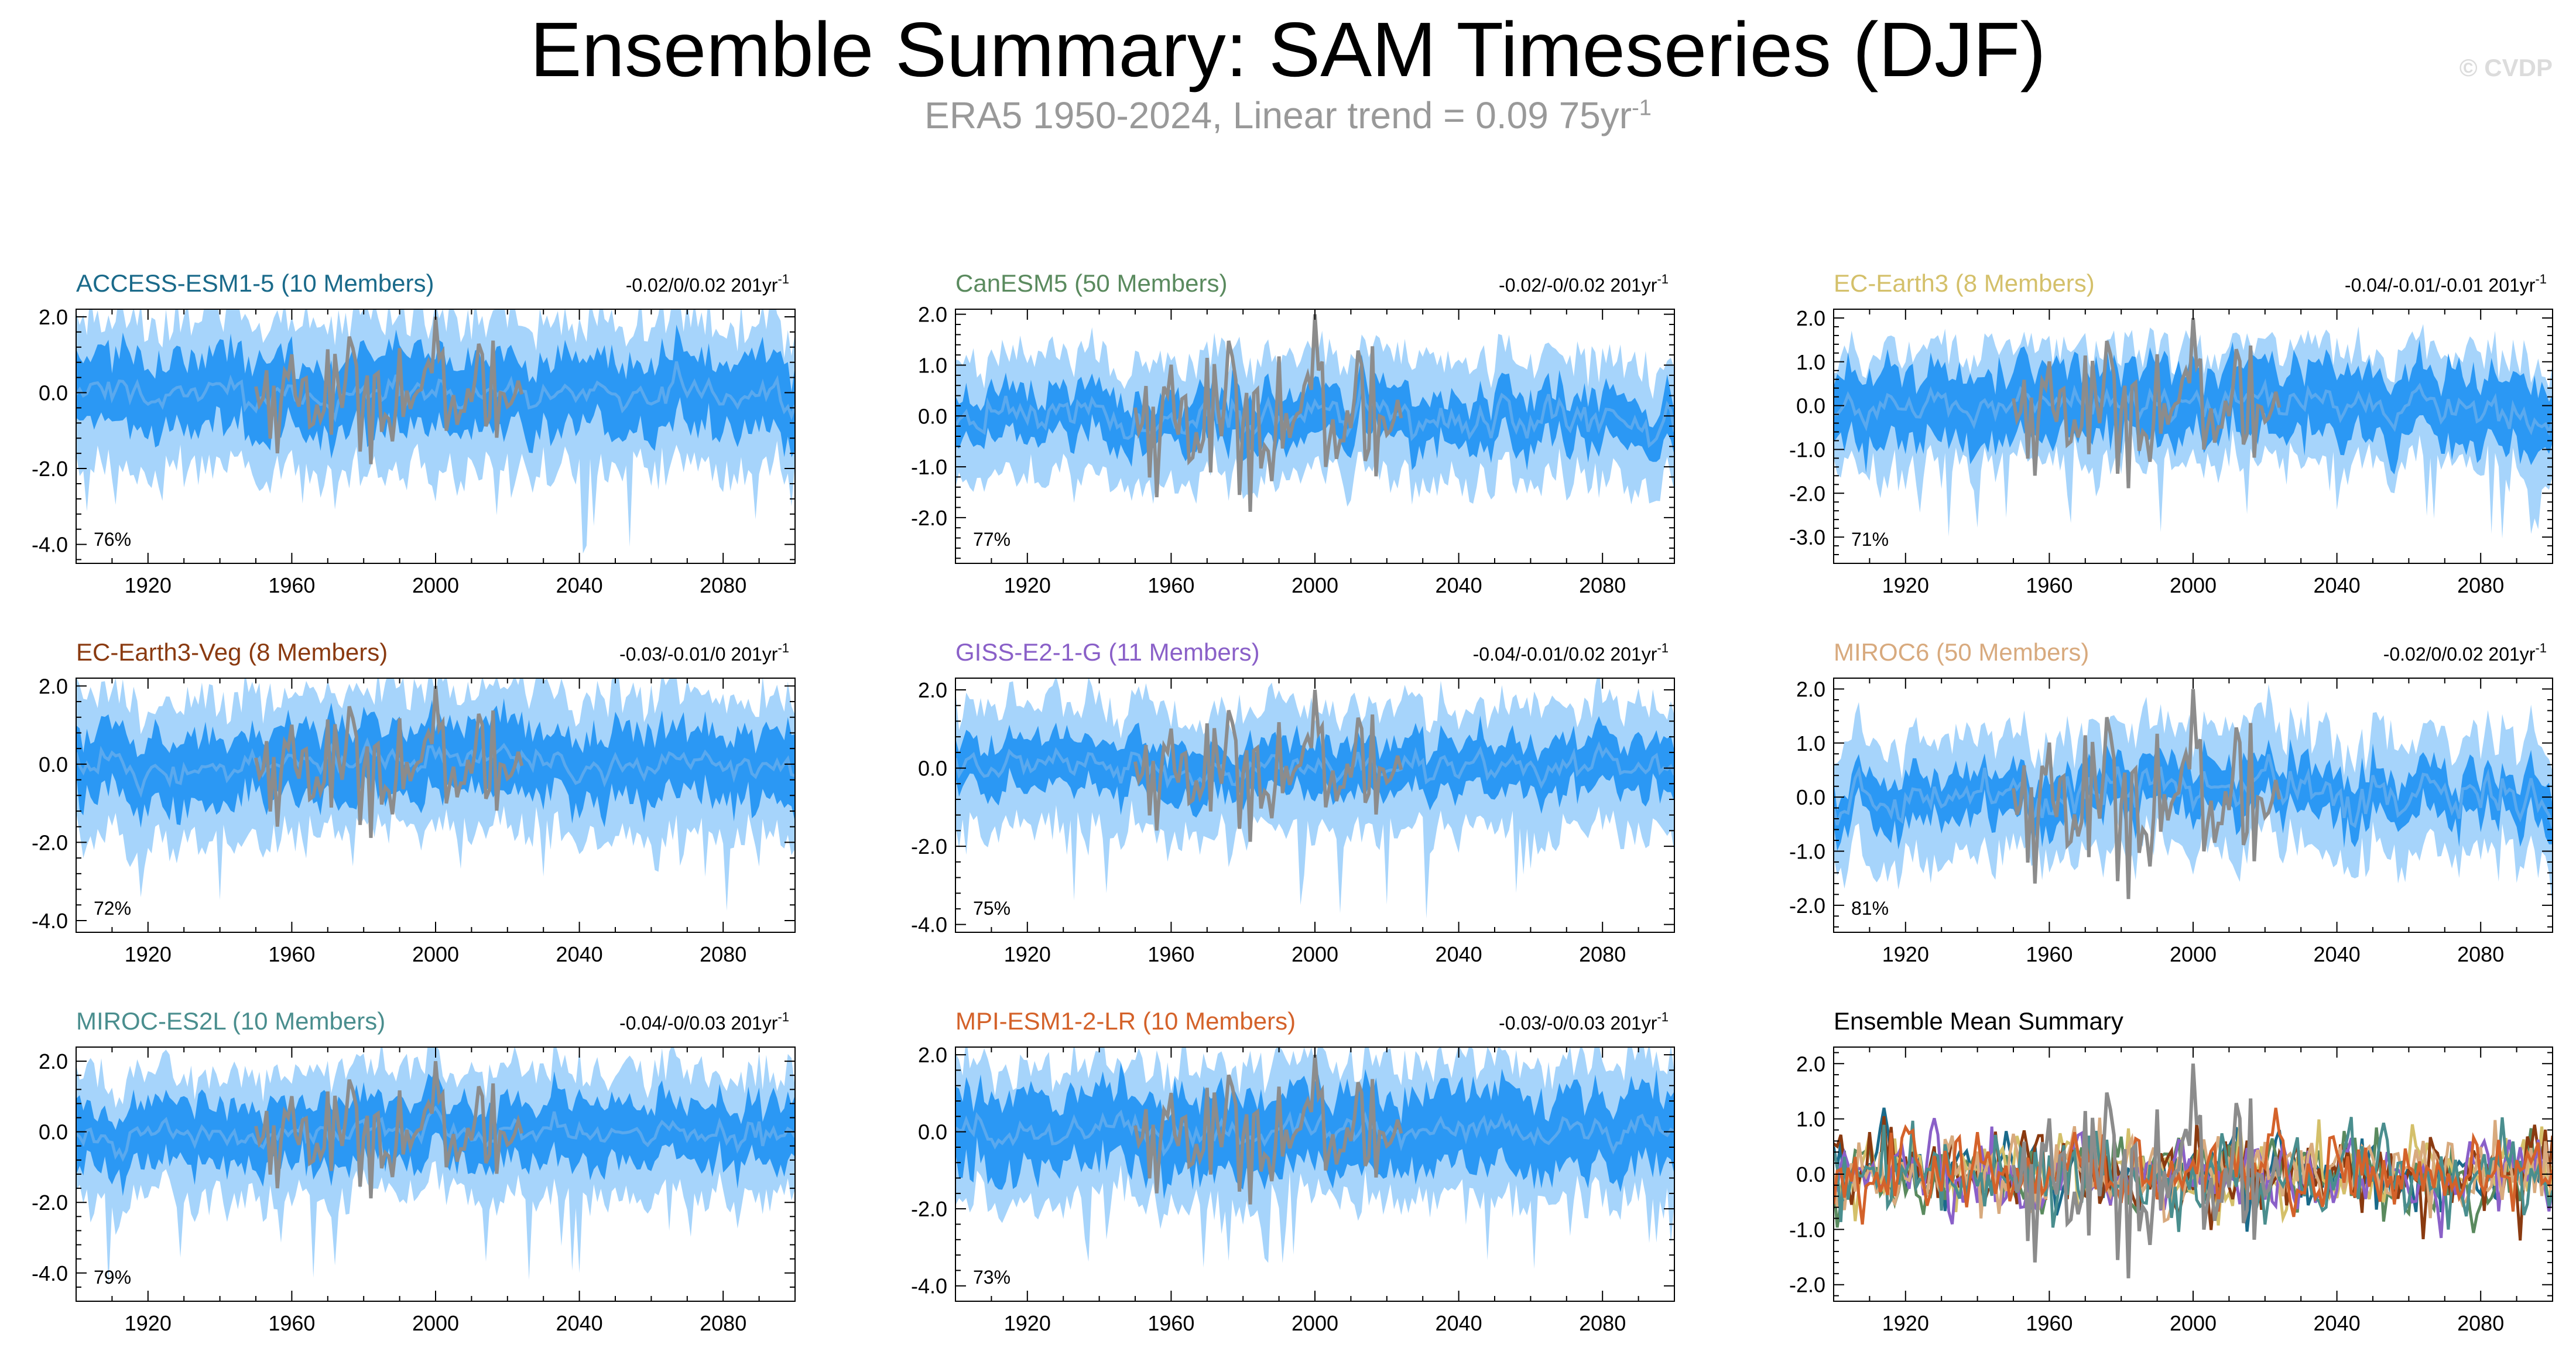 The image size is (2576, 1368). What do you see at coordinates (1807, 537) in the screenshot?
I see `y-tick-label: -3.0` at bounding box center [1807, 537].